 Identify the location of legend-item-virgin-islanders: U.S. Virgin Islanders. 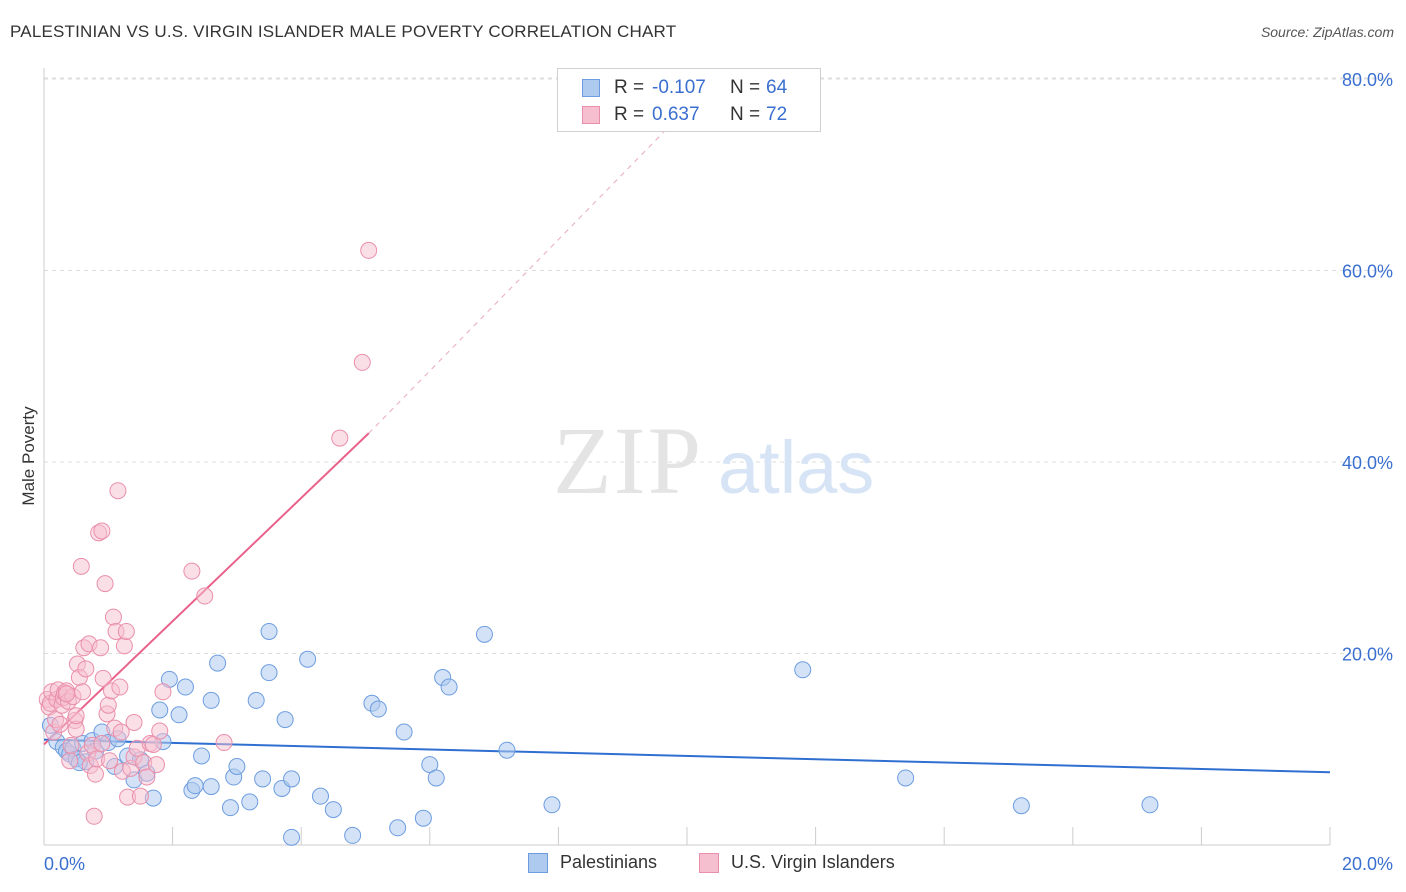
(797, 862).